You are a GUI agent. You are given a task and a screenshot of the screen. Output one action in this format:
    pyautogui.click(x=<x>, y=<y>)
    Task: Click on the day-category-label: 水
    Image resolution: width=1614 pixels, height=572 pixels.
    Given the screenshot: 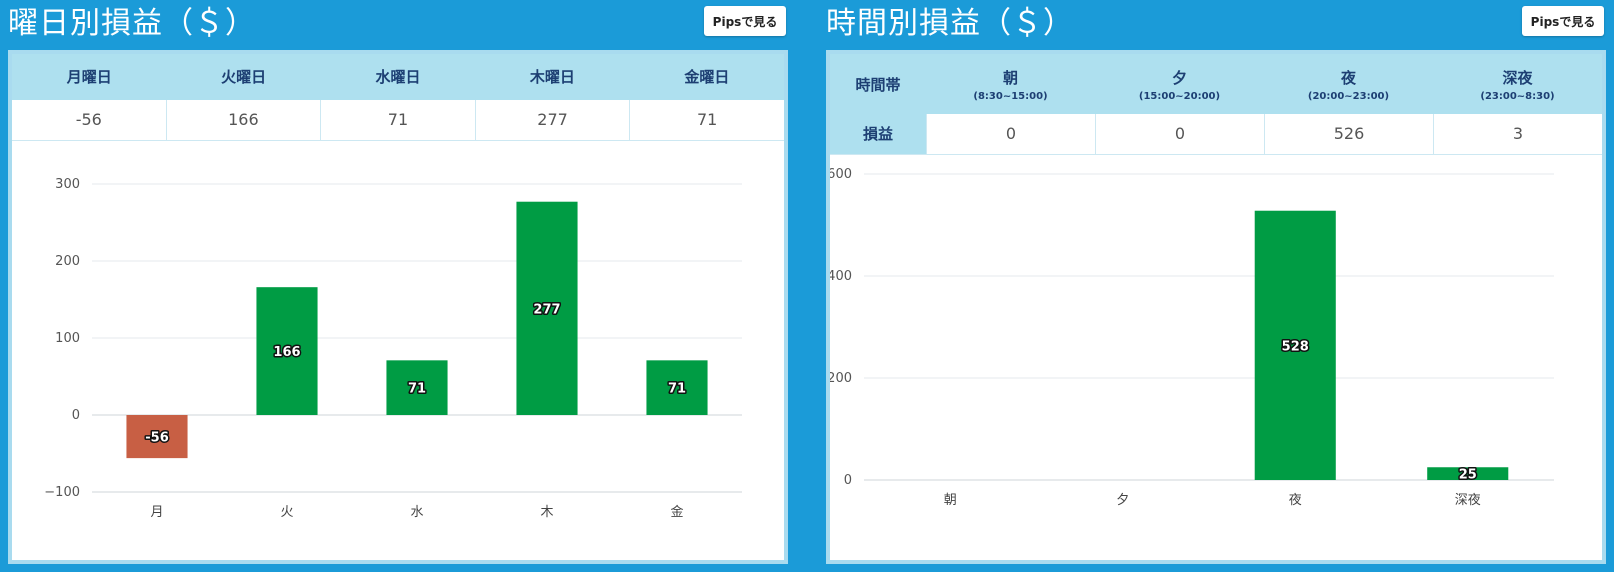 What is the action you would take?
    pyautogui.click(x=416, y=512)
    